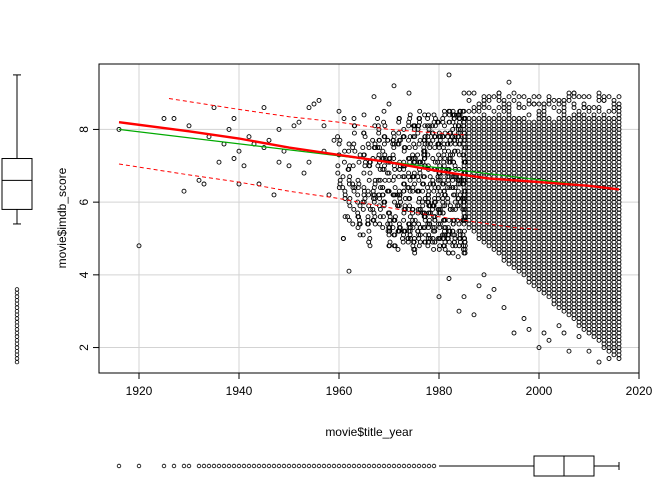 This screenshot has height=485, width=672. I want to click on box, so click(17, 184).